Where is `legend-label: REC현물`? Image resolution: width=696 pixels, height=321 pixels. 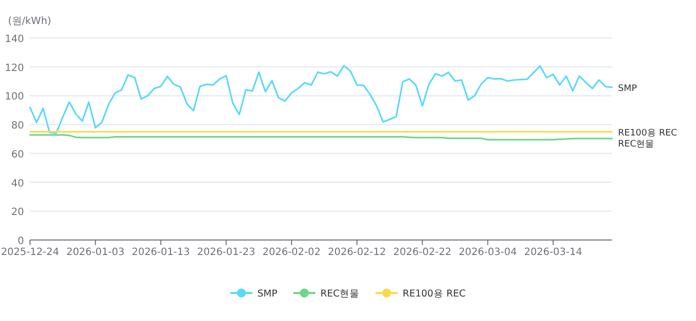 legend-label: REC현물 is located at coordinates (340, 294).